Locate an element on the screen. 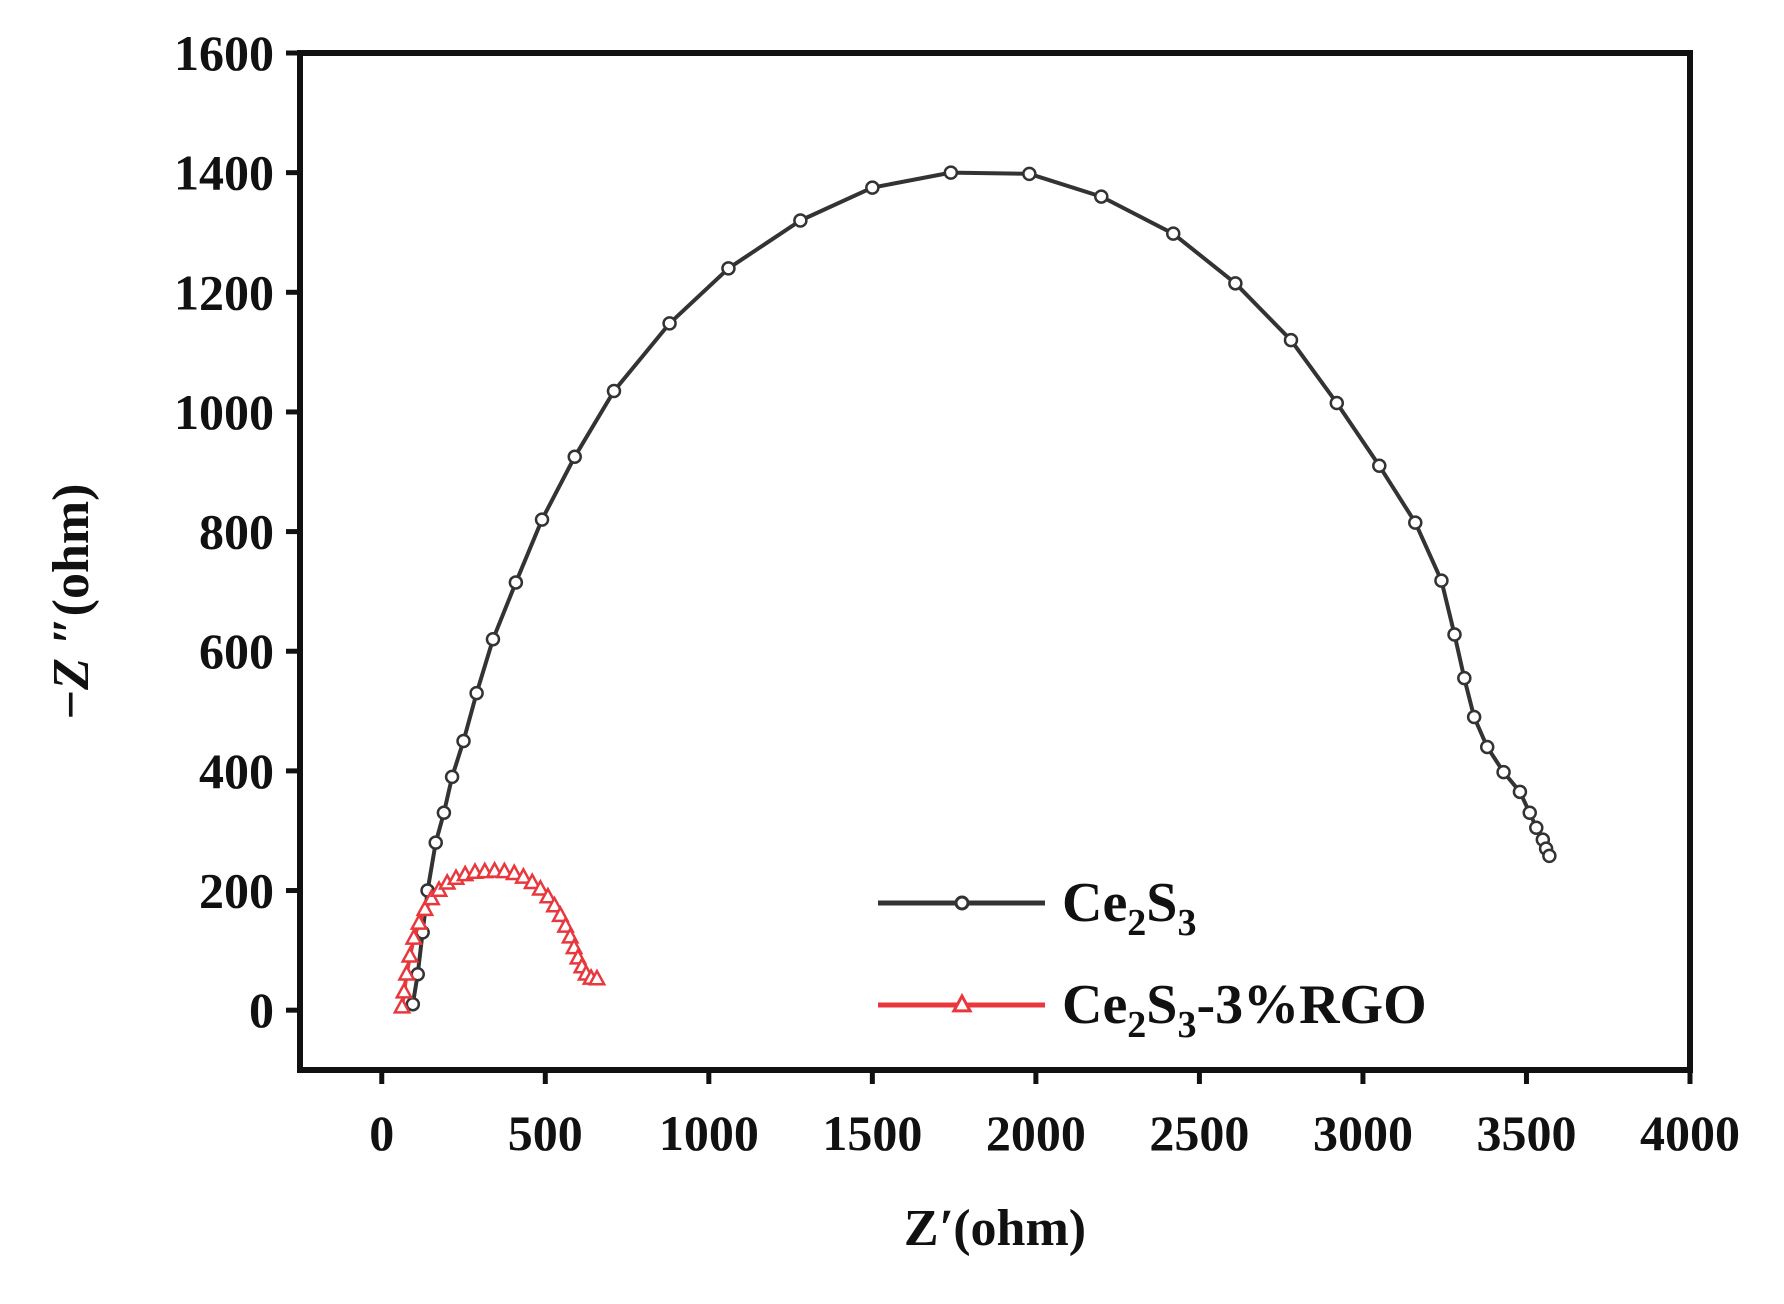  y-tick-label: 200 is located at coordinates (236, 891).